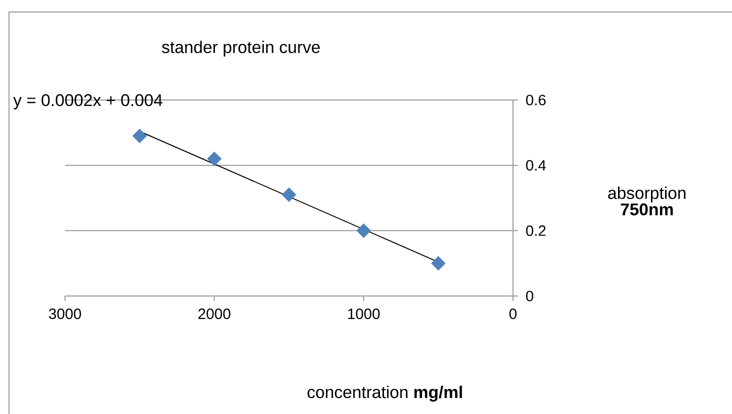 This screenshot has height=414, width=732. I want to click on y-tick-label: 0.2, so click(536, 230).